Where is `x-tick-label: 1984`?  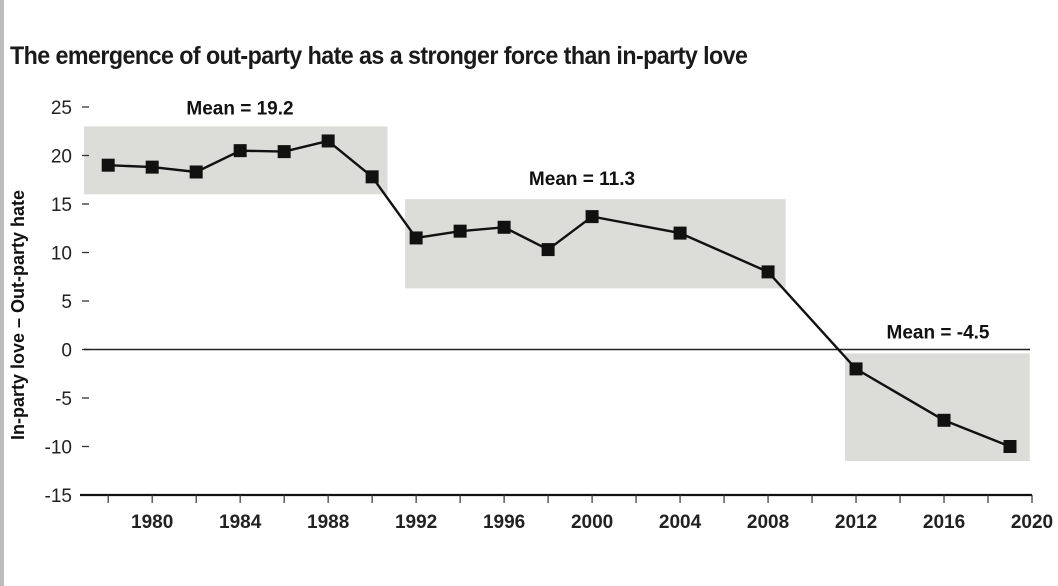
x-tick-label: 1984 is located at coordinates (240, 522).